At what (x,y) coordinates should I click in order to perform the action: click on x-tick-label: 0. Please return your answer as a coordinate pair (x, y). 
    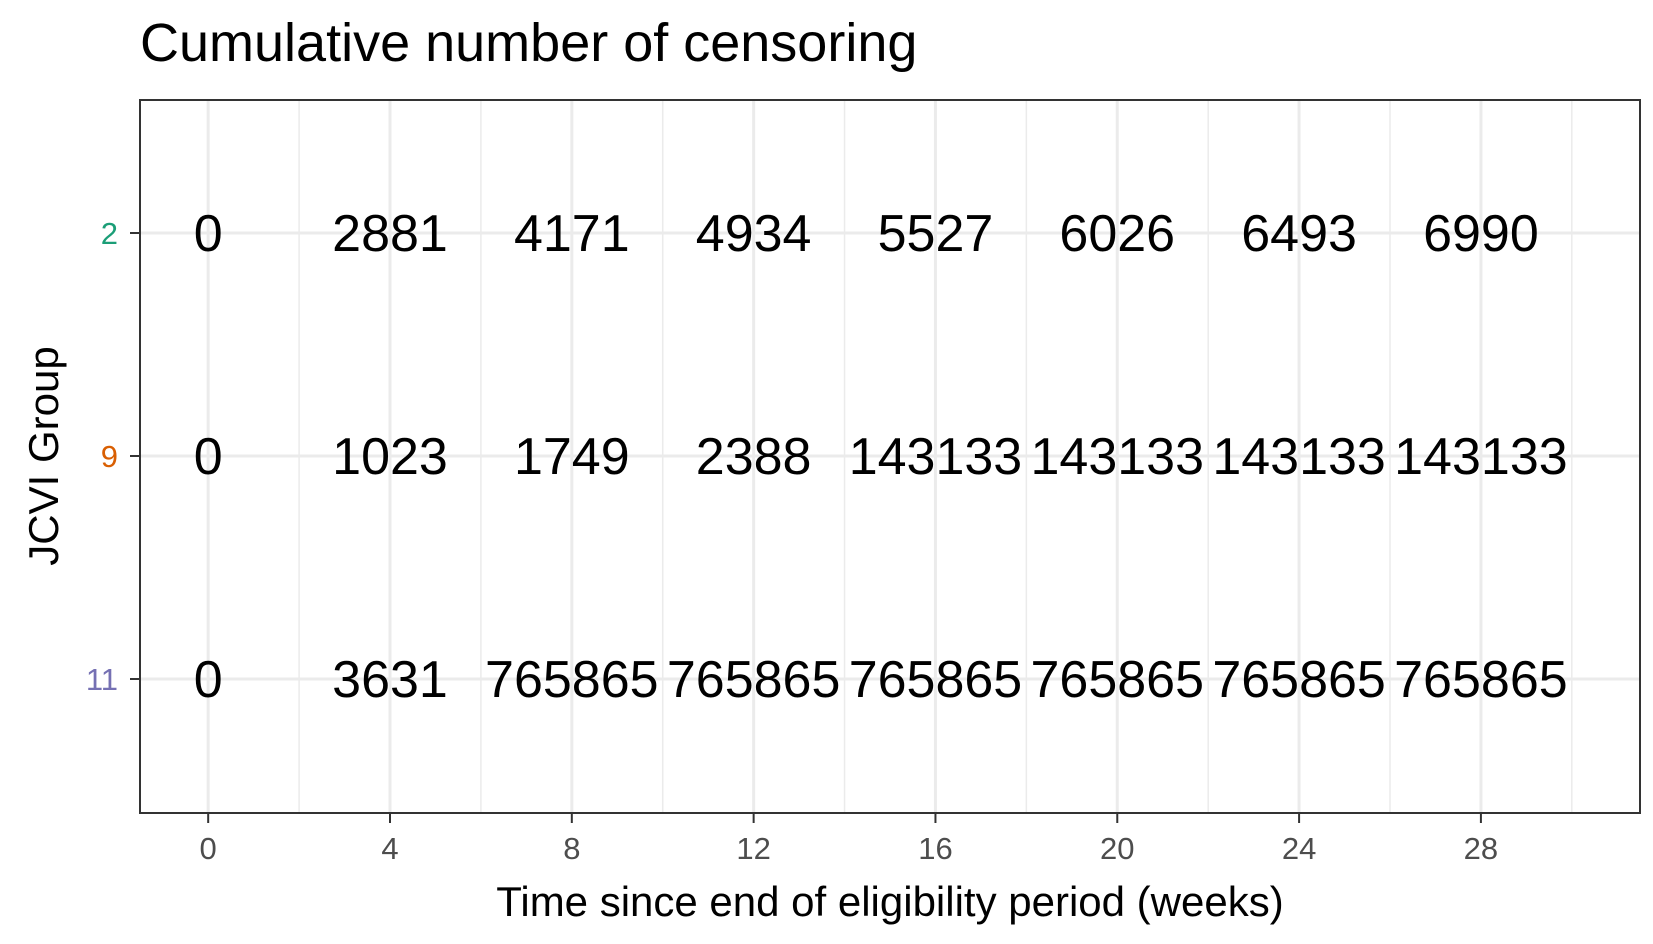
    Looking at the image, I should click on (208, 848).